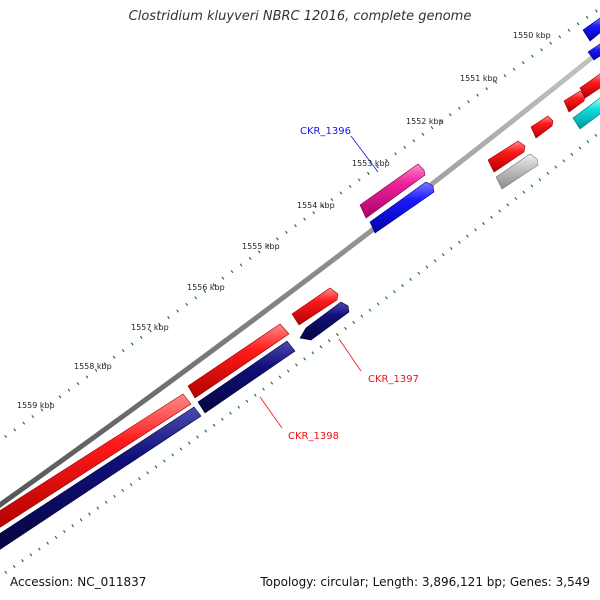 The image size is (600, 600). What do you see at coordinates (261, 246) in the screenshot?
I see `scale-label-1555: 1555 kbp` at bounding box center [261, 246].